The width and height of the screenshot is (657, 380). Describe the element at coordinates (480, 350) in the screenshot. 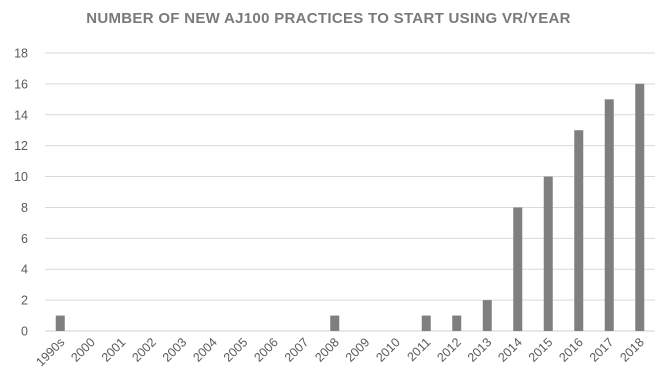

I see `x-tick-label: 2013` at that location.